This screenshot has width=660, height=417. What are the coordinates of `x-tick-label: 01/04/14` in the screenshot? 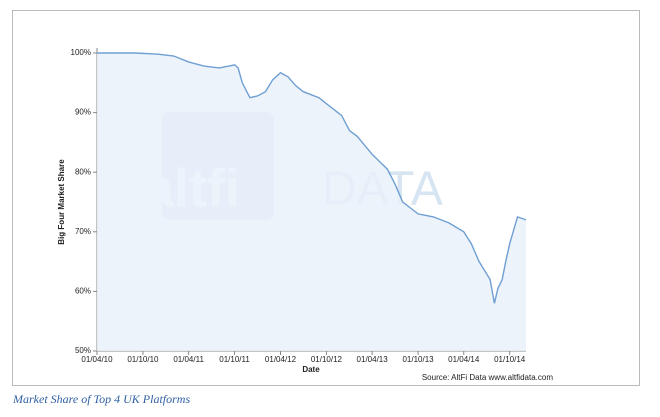 It's located at (464, 359).